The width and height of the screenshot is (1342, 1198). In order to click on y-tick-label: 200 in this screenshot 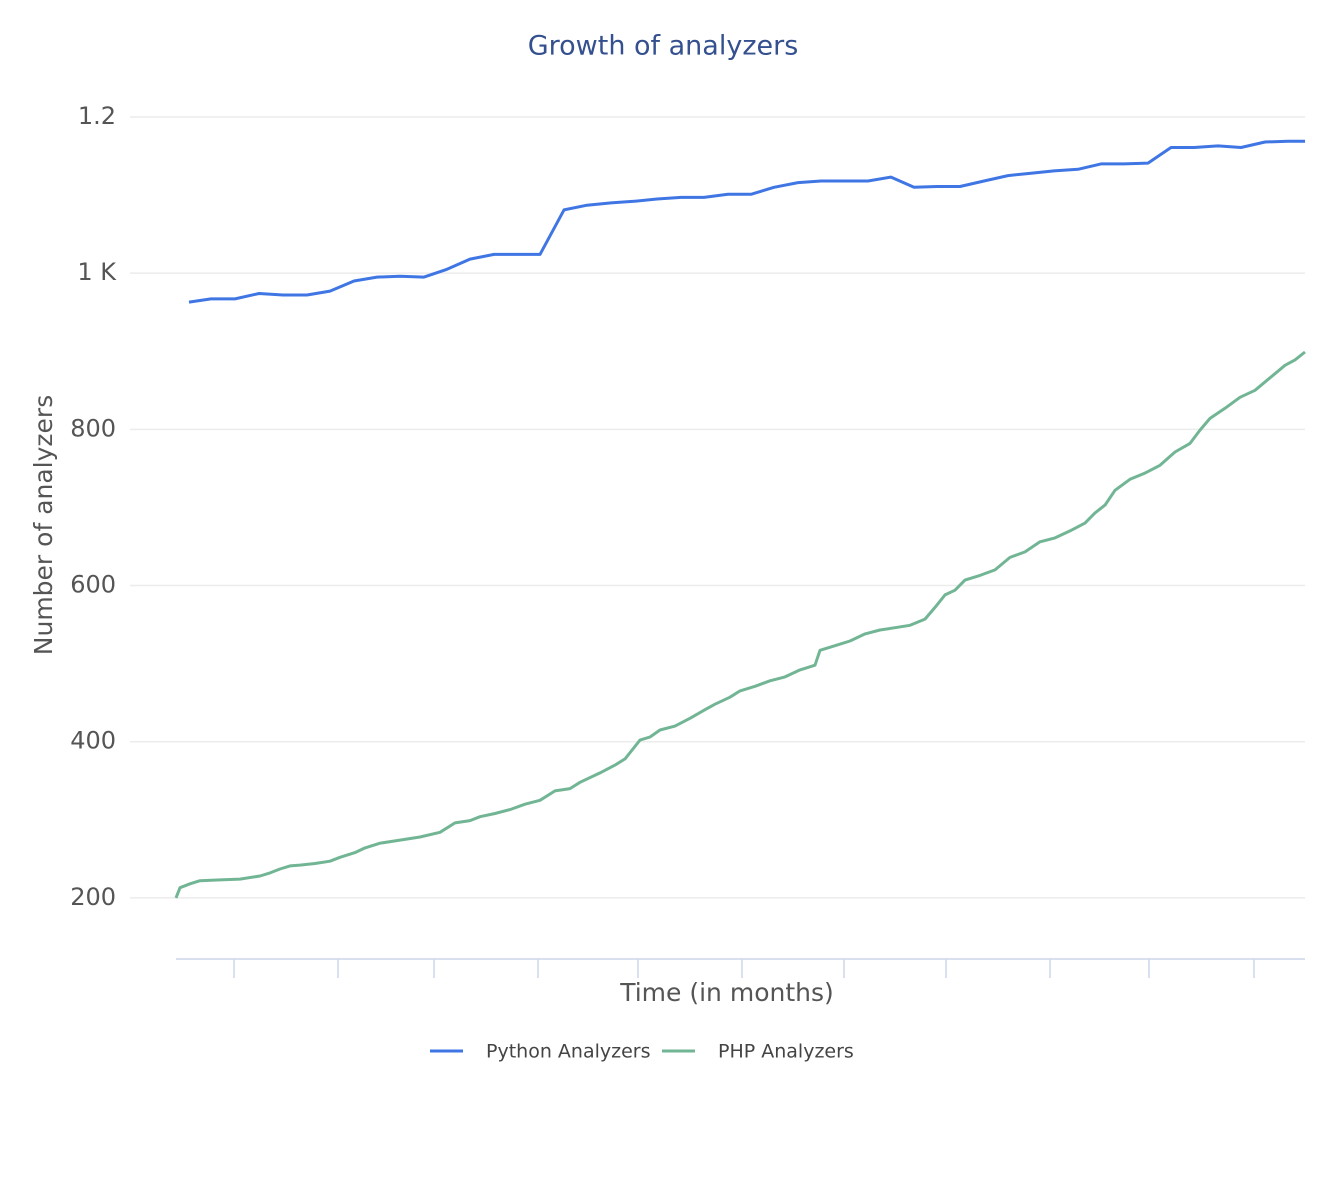, I will do `click(93, 897)`.